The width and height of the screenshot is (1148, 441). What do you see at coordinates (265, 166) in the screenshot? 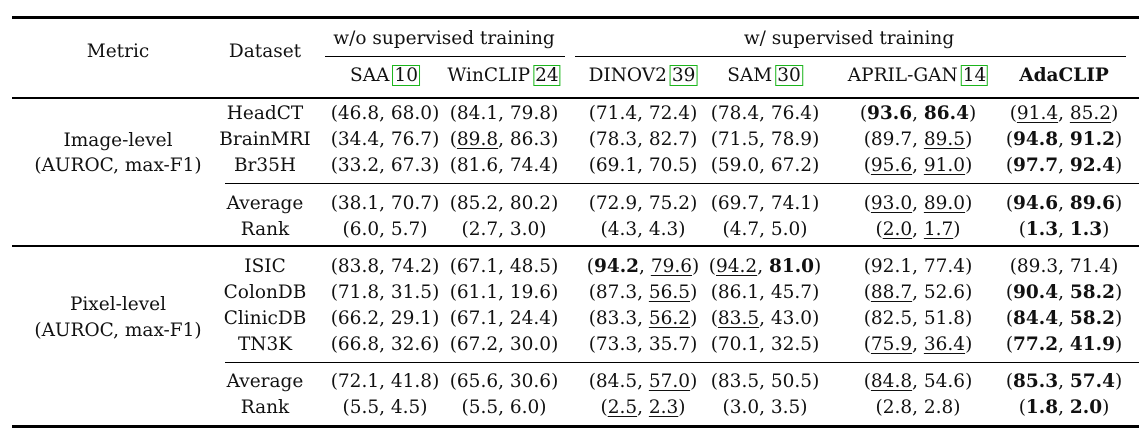
I see `dataset-name: Br35H` at bounding box center [265, 166].